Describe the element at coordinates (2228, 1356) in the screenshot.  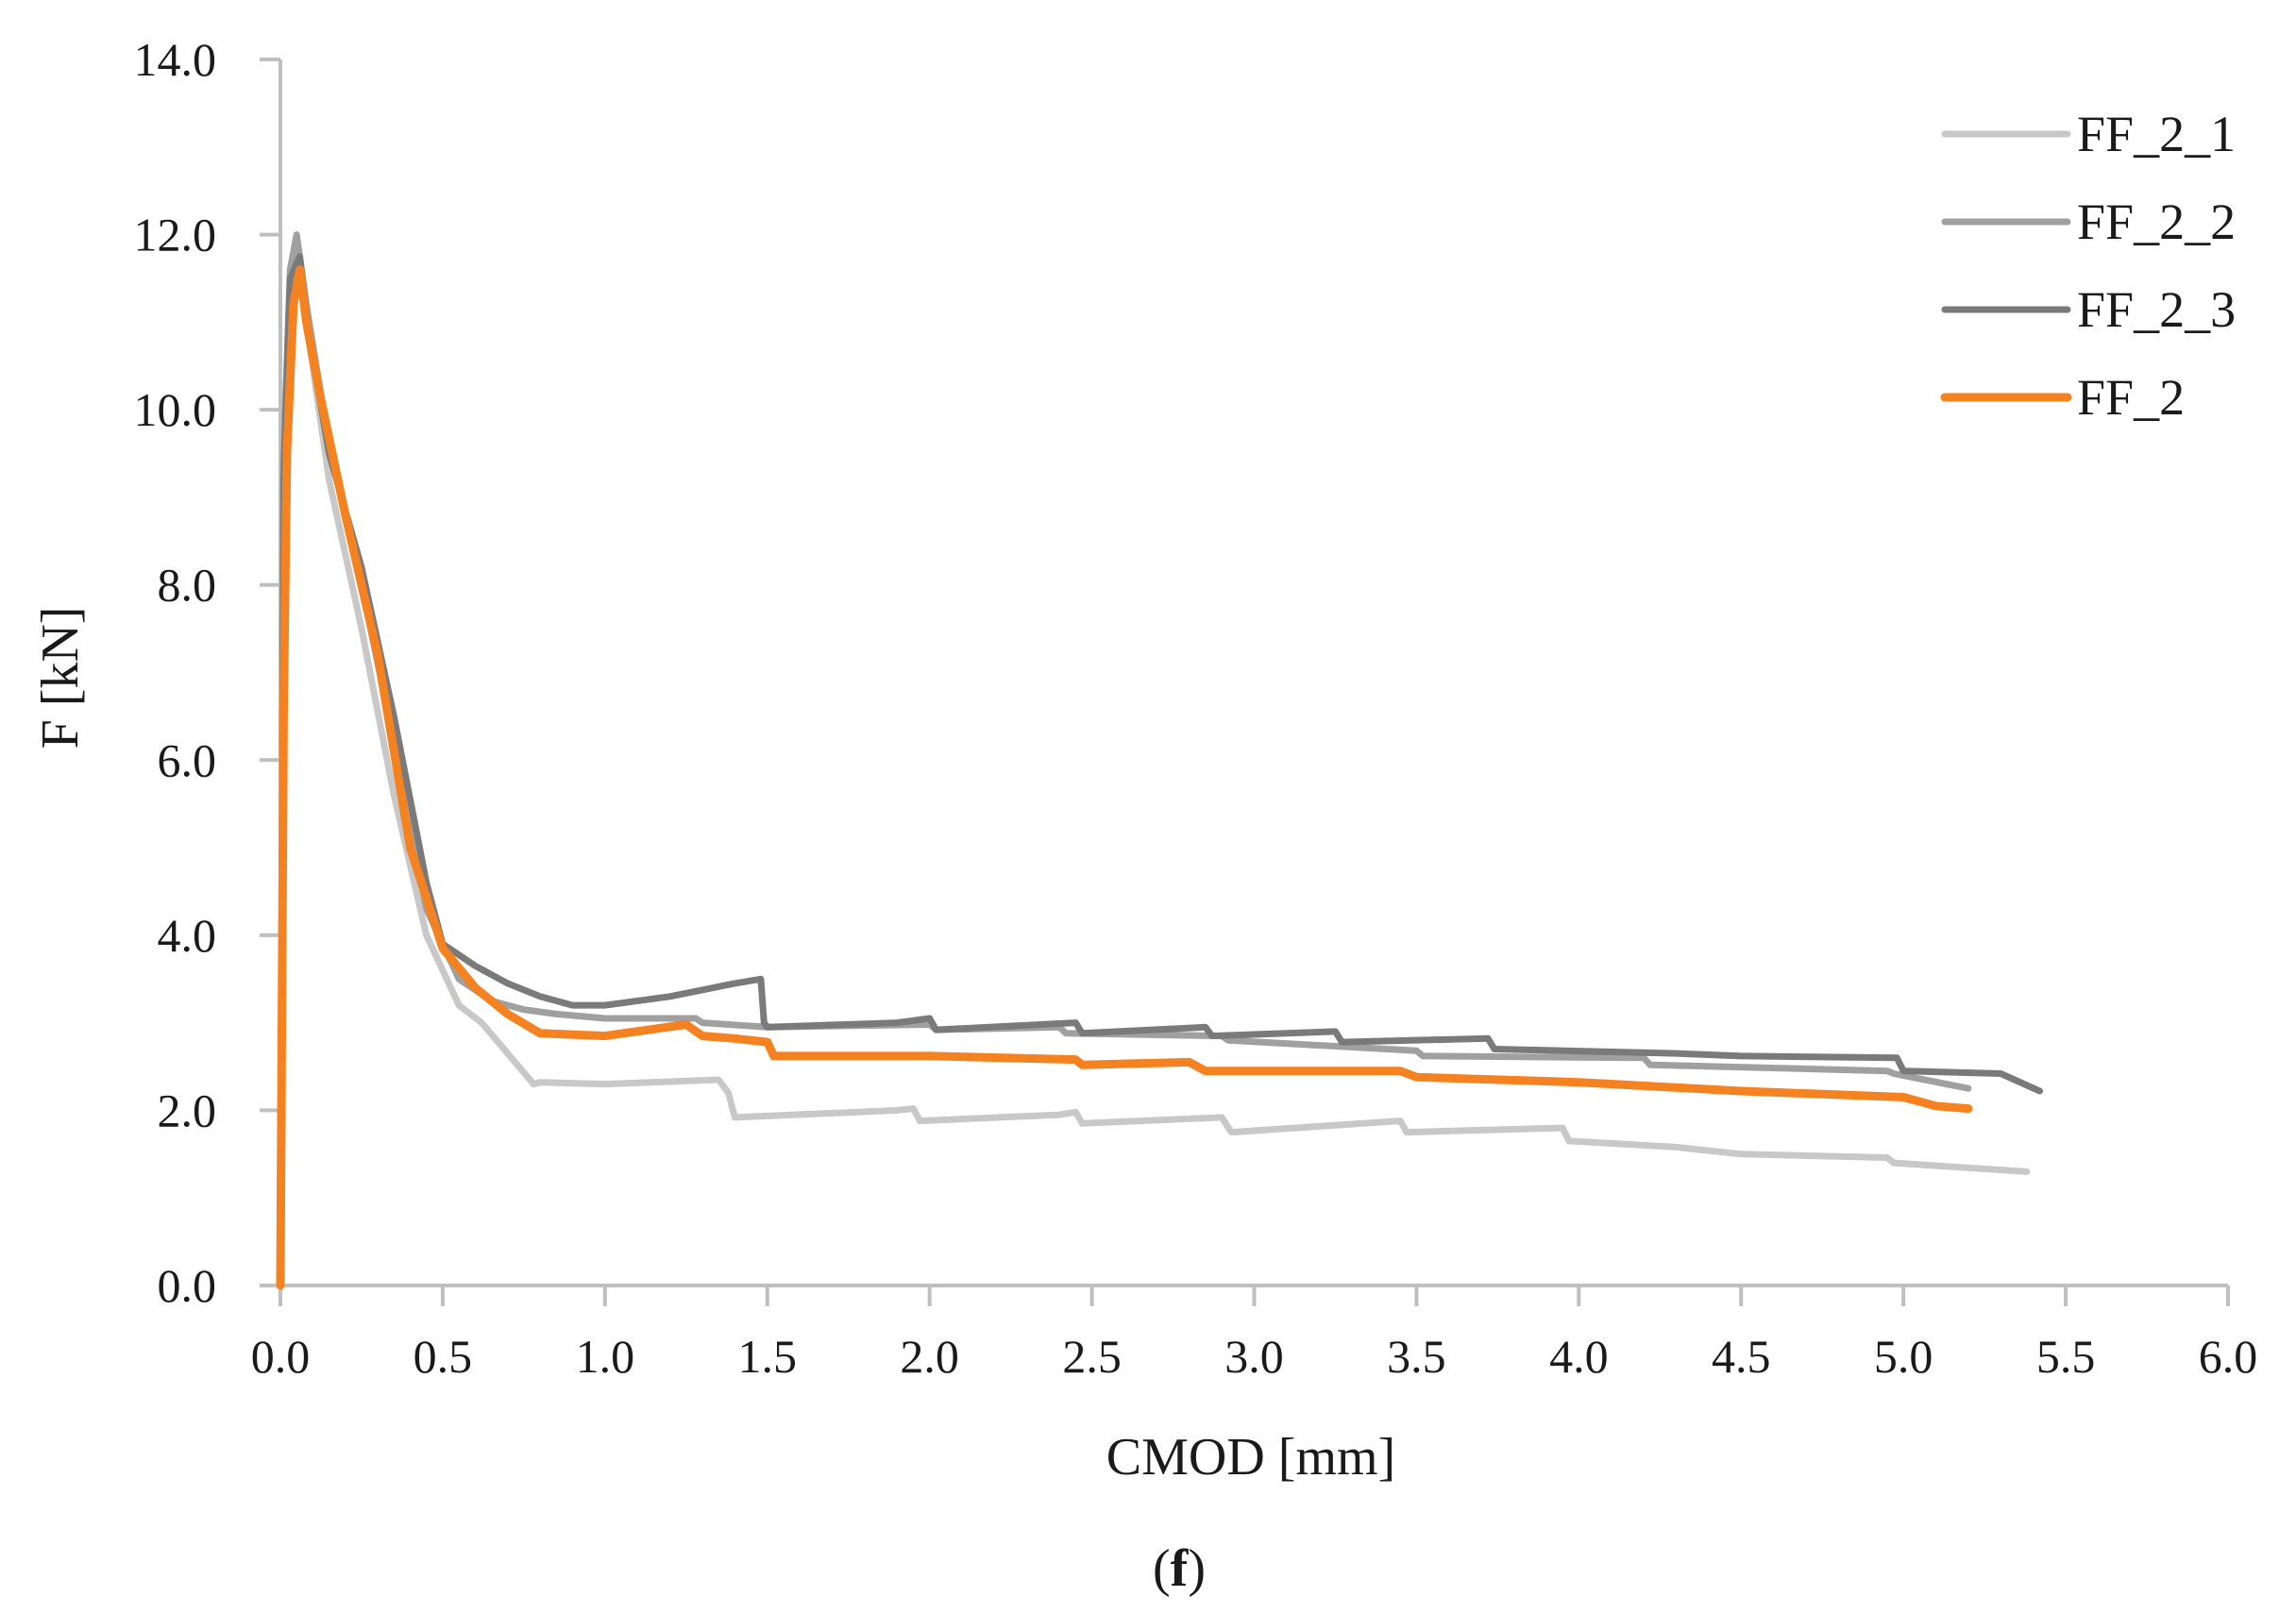
I see `x-tick-label: 6.0` at that location.